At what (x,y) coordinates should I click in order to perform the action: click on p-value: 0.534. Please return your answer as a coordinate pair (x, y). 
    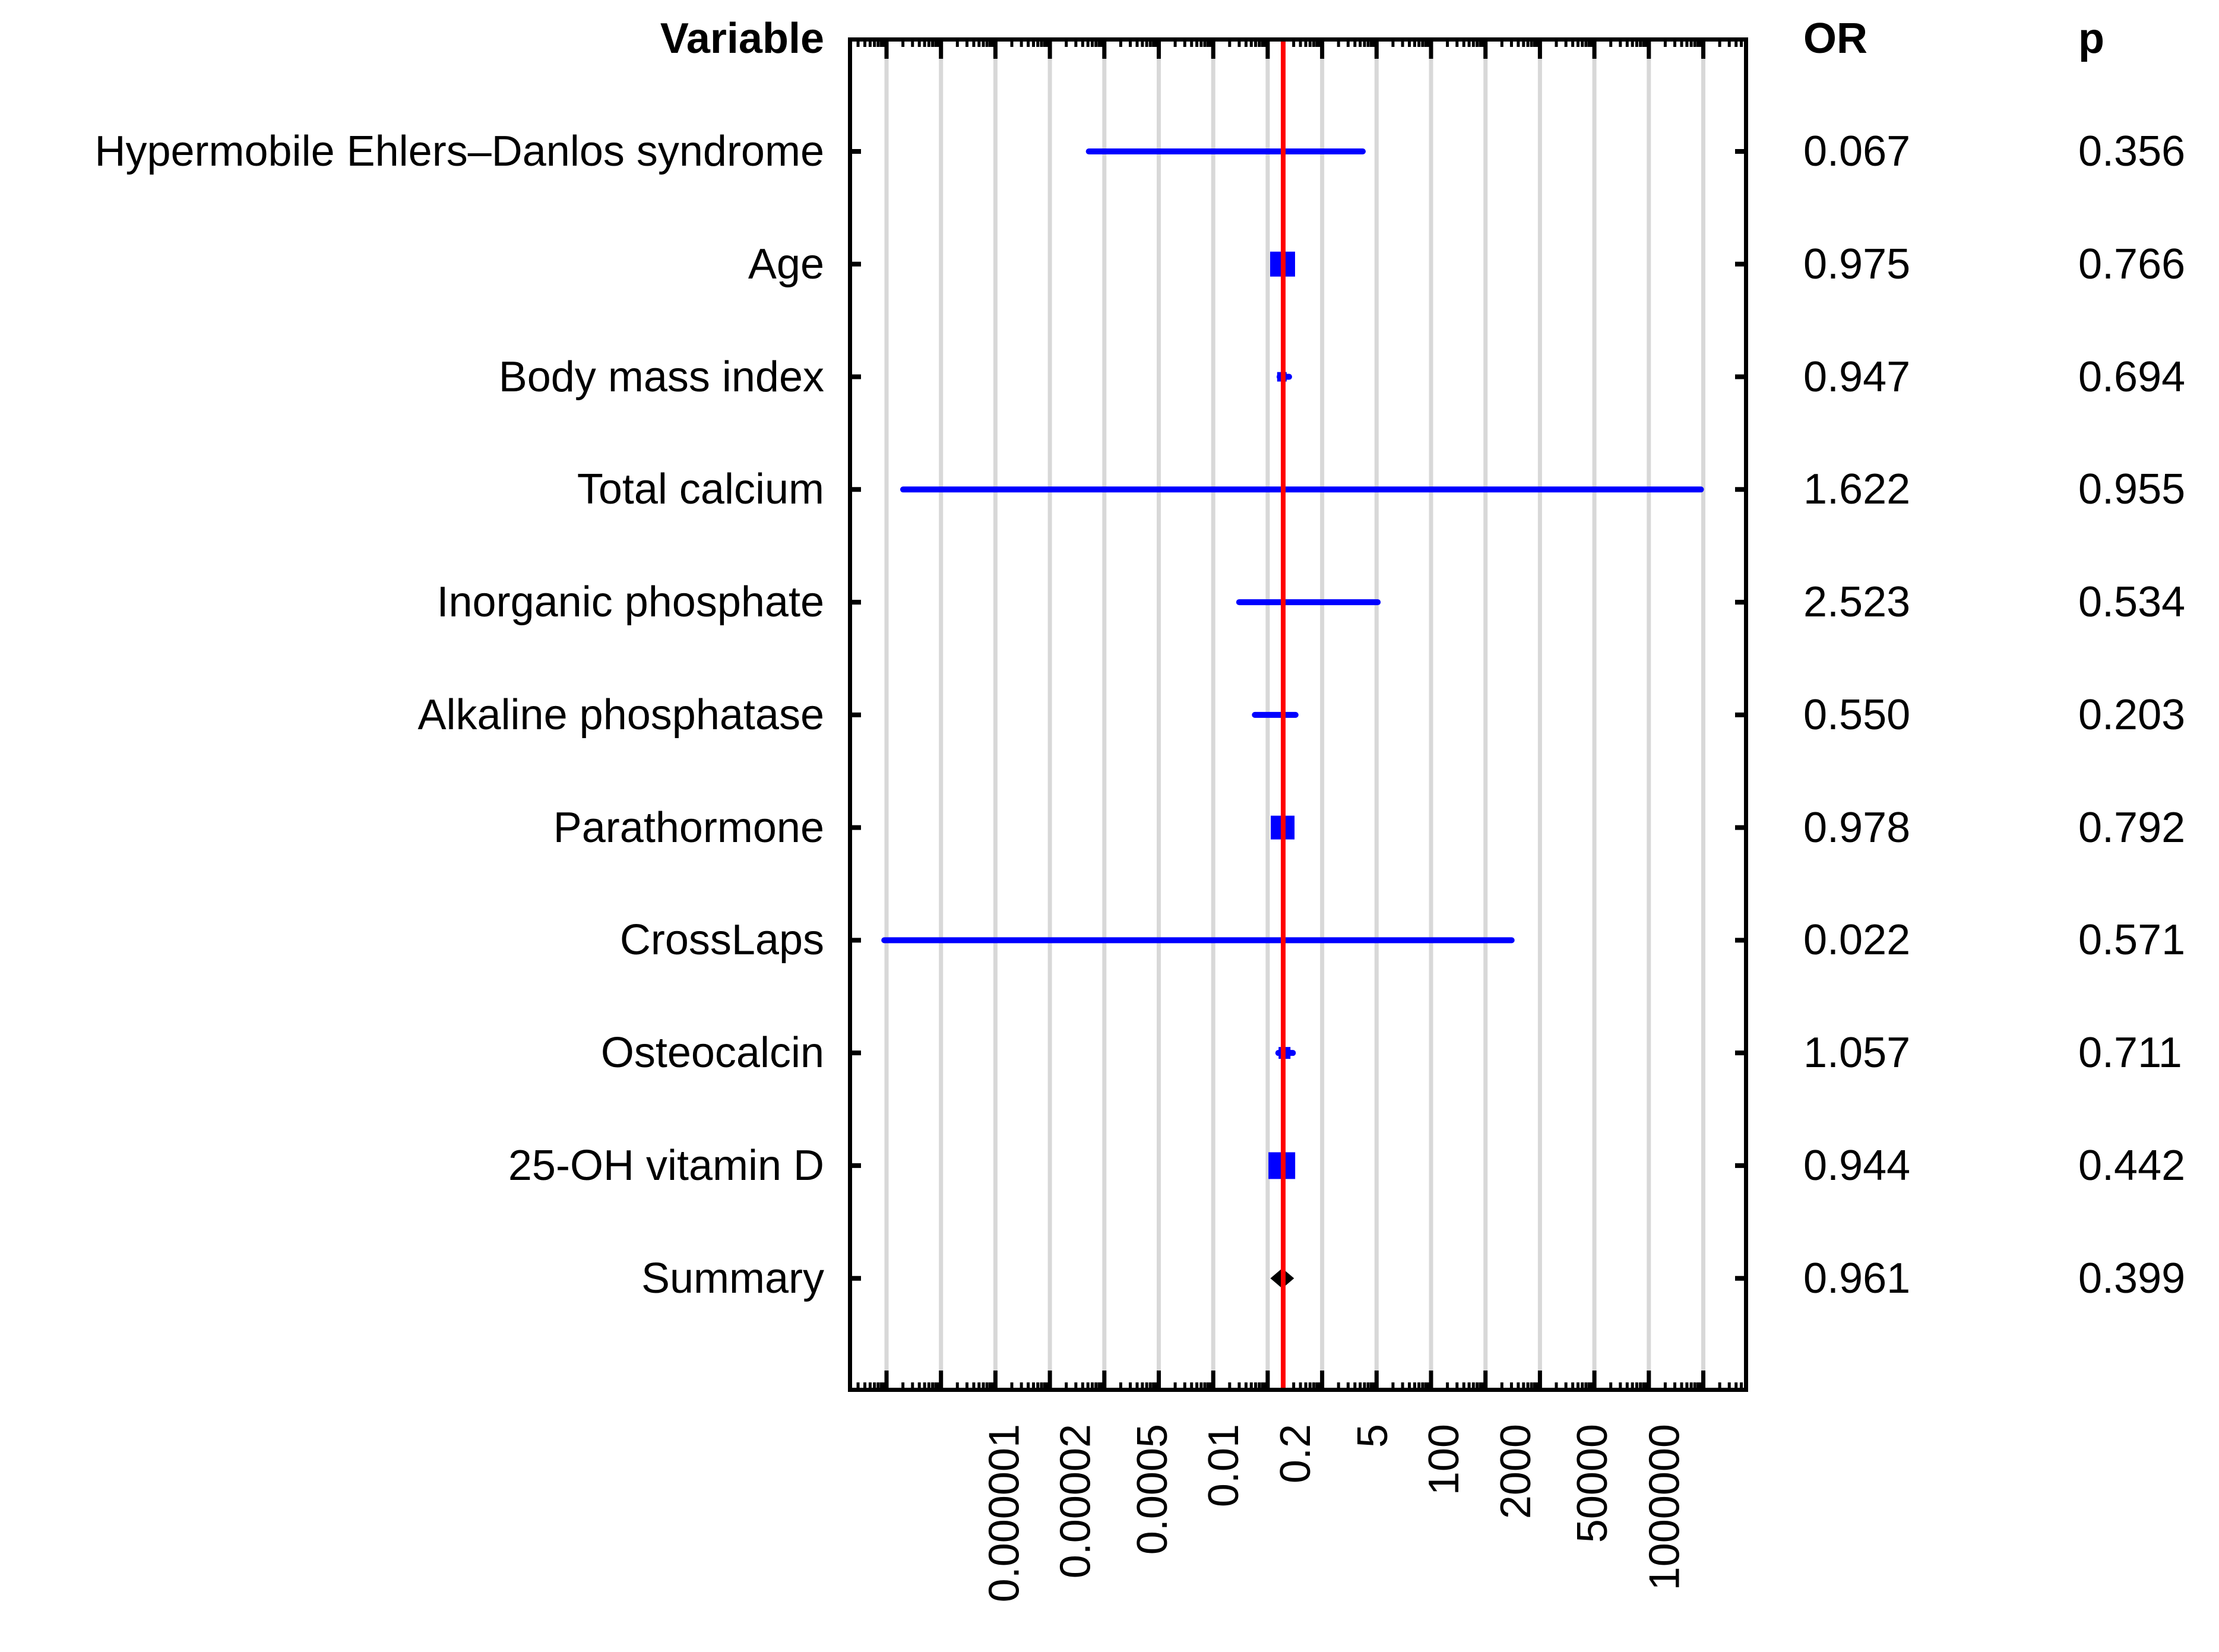
    Looking at the image, I should click on (2132, 602).